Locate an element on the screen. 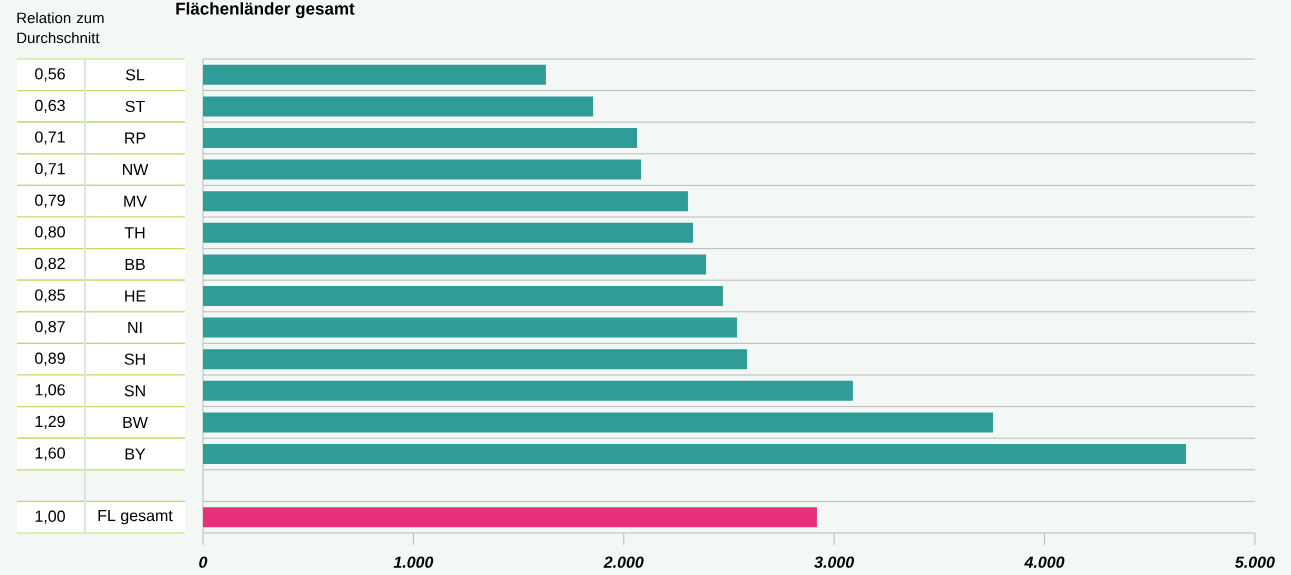 The width and height of the screenshot is (1291, 575). text: 0,87 is located at coordinates (50, 327).